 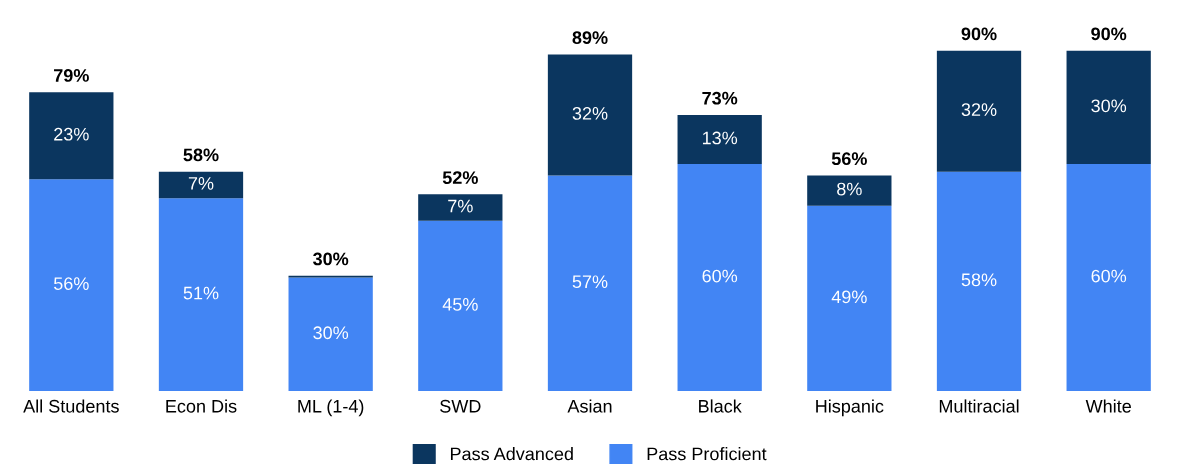 I want to click on data-label: 51%, so click(x=201, y=293).